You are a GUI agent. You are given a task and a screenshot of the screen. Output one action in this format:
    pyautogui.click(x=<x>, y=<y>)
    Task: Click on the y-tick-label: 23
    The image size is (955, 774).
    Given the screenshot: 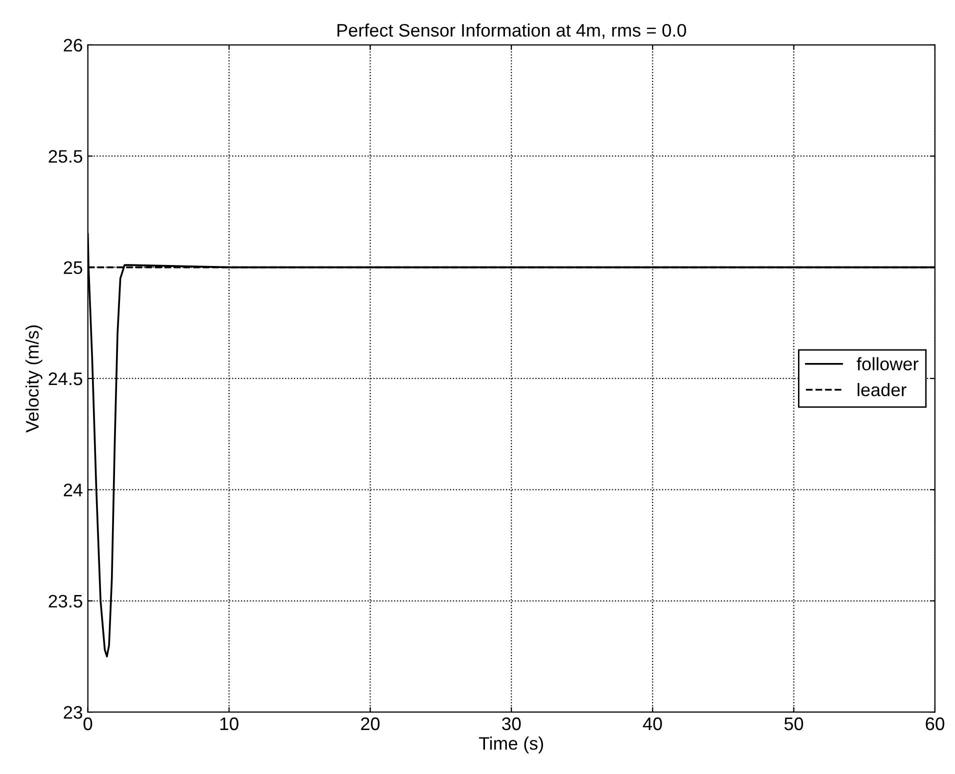 What is the action you would take?
    pyautogui.click(x=73, y=712)
    